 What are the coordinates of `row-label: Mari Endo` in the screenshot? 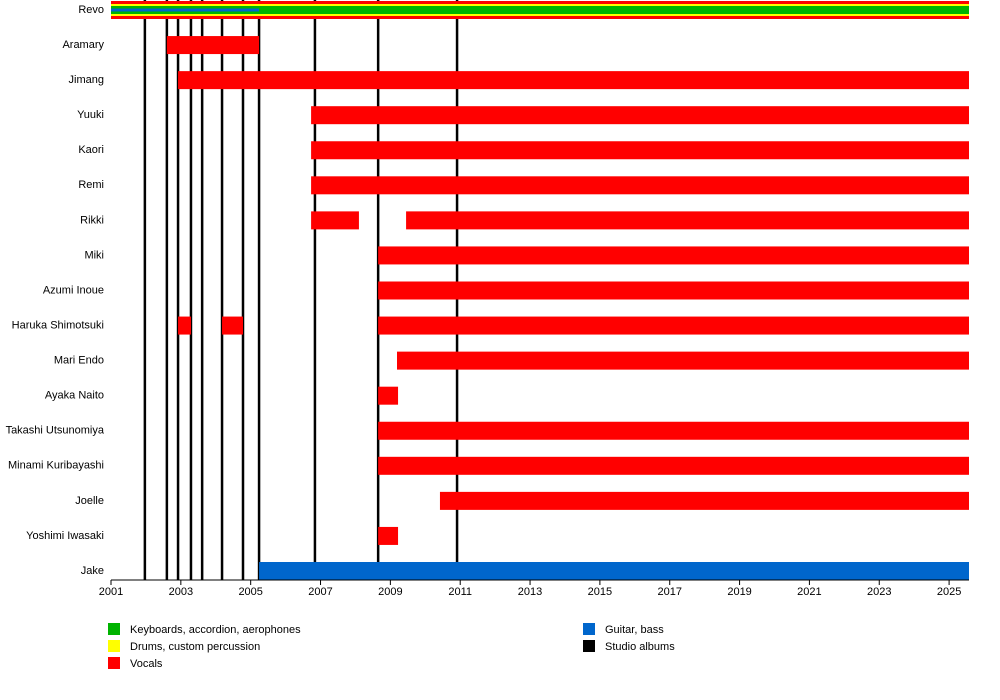 It's located at (79, 361).